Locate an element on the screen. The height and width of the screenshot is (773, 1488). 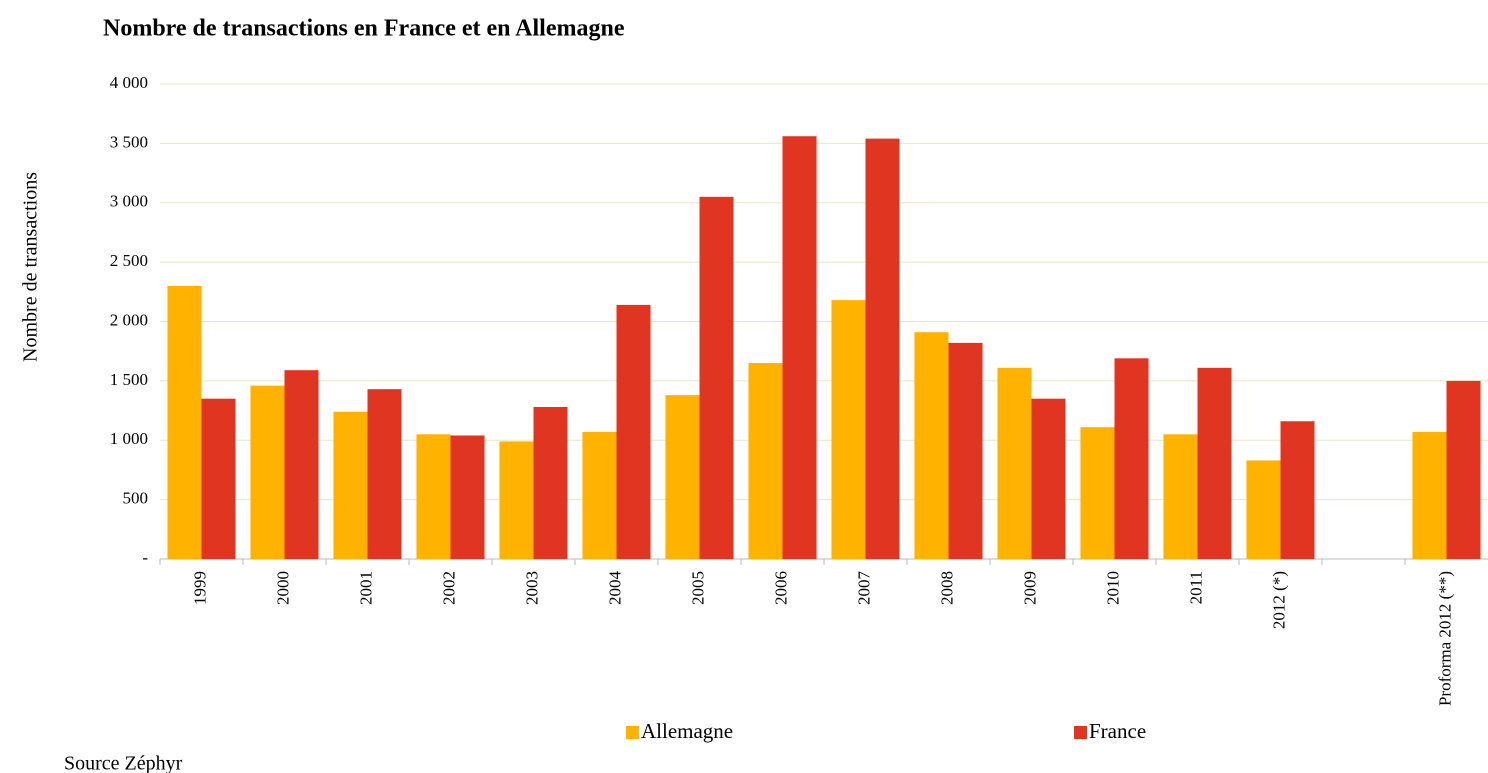
x-tick-label: 2002 is located at coordinates (448, 588).